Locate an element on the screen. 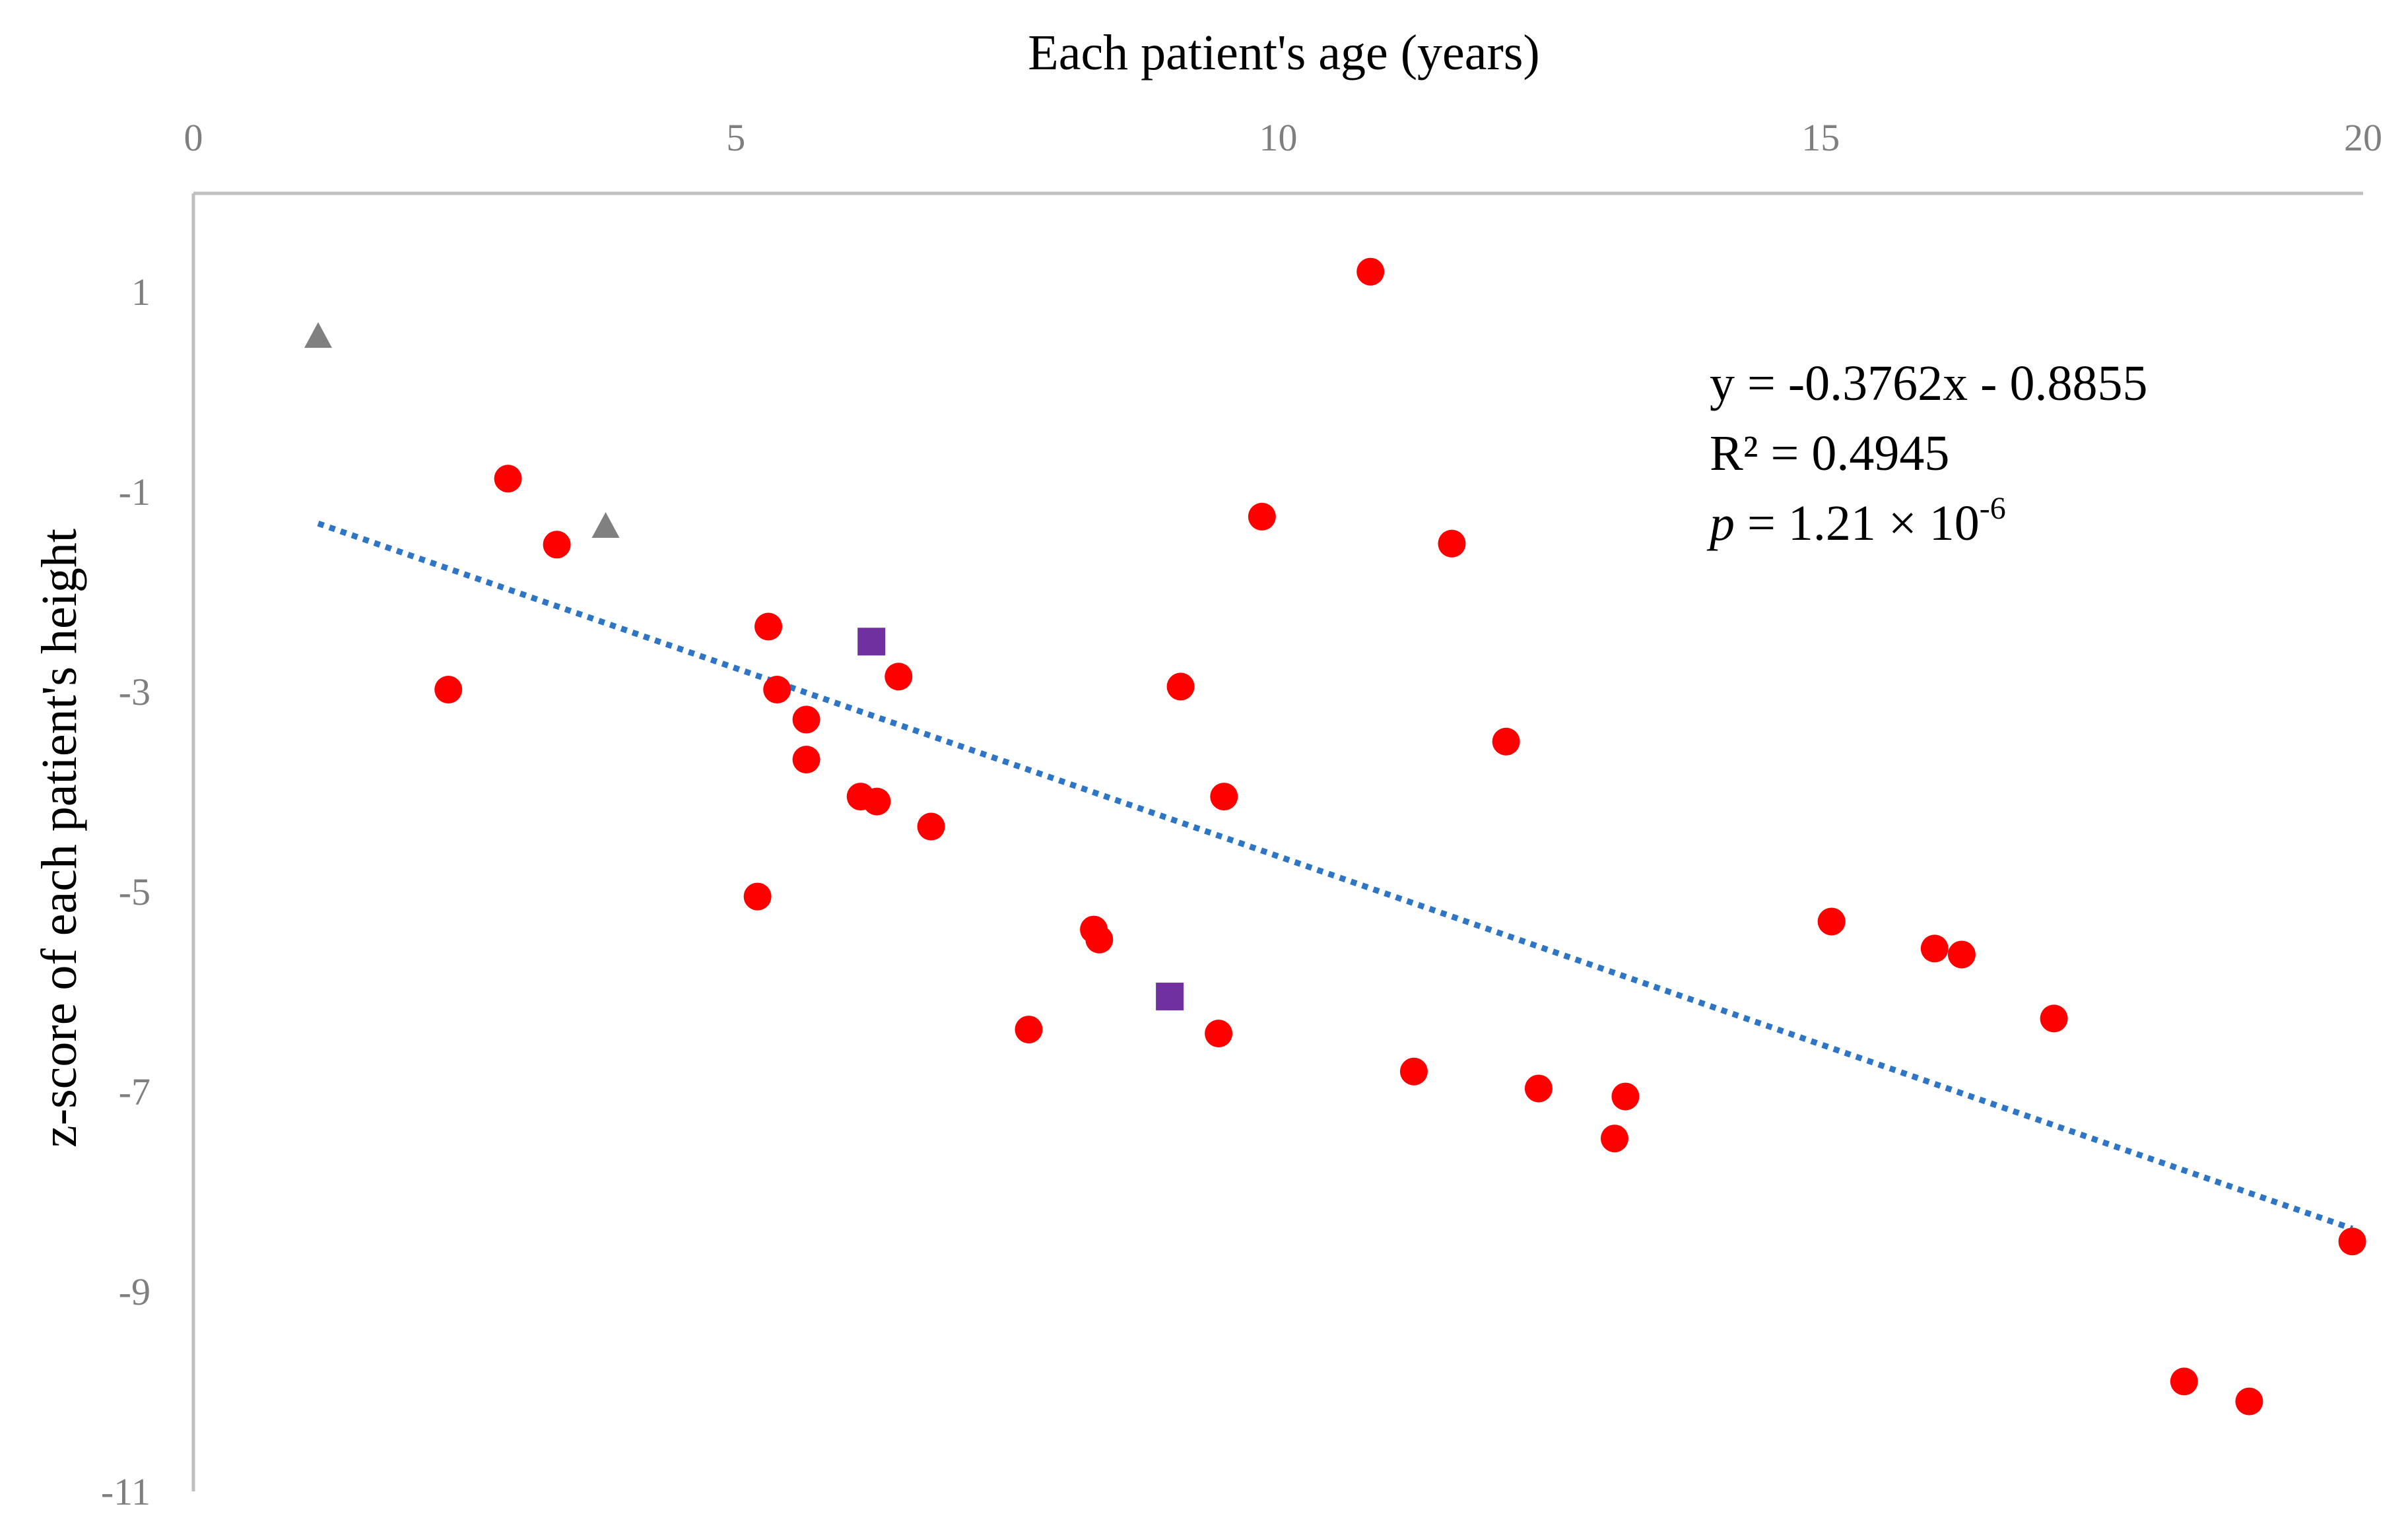  p-value-label: p = 1.21 × 10-6 is located at coordinates (1856, 521).